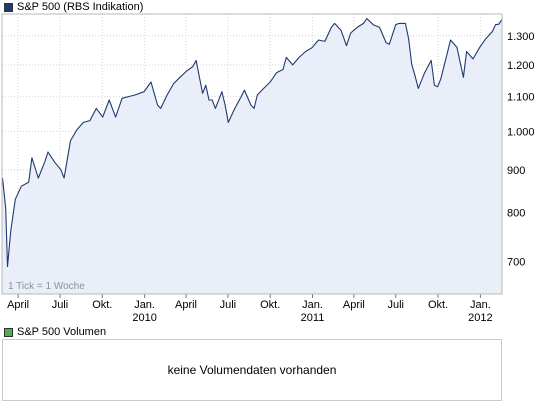 This screenshot has height=410, width=545. What do you see at coordinates (313, 318) in the screenshot?
I see `x-year-label: 2011` at bounding box center [313, 318].